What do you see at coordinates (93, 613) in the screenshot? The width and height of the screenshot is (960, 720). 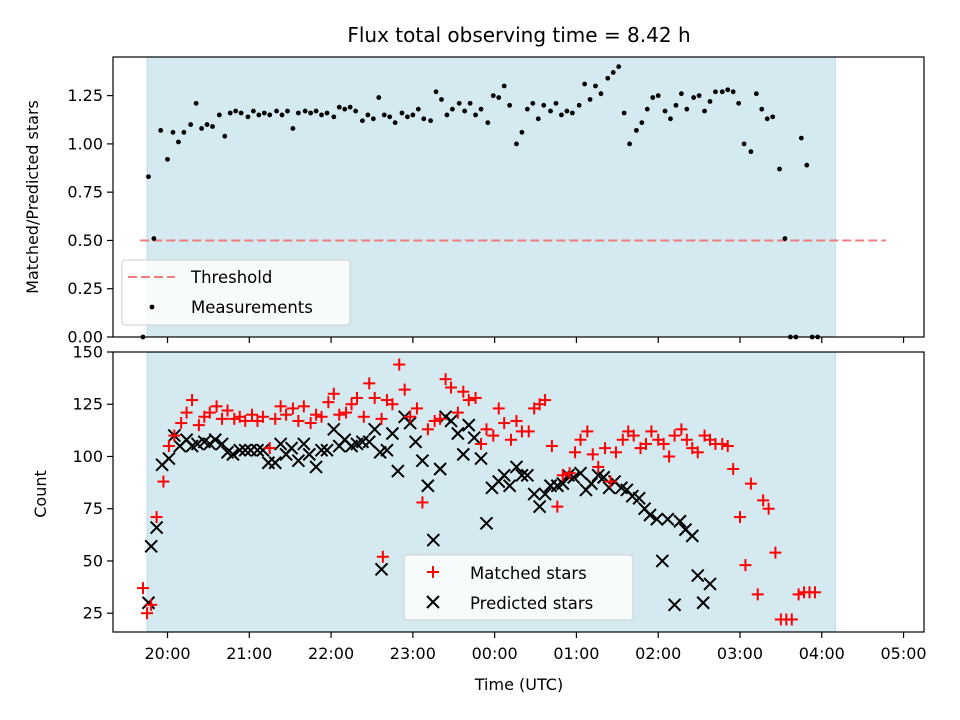 I see `bottom-y-tick-label: 25` at bounding box center [93, 613].